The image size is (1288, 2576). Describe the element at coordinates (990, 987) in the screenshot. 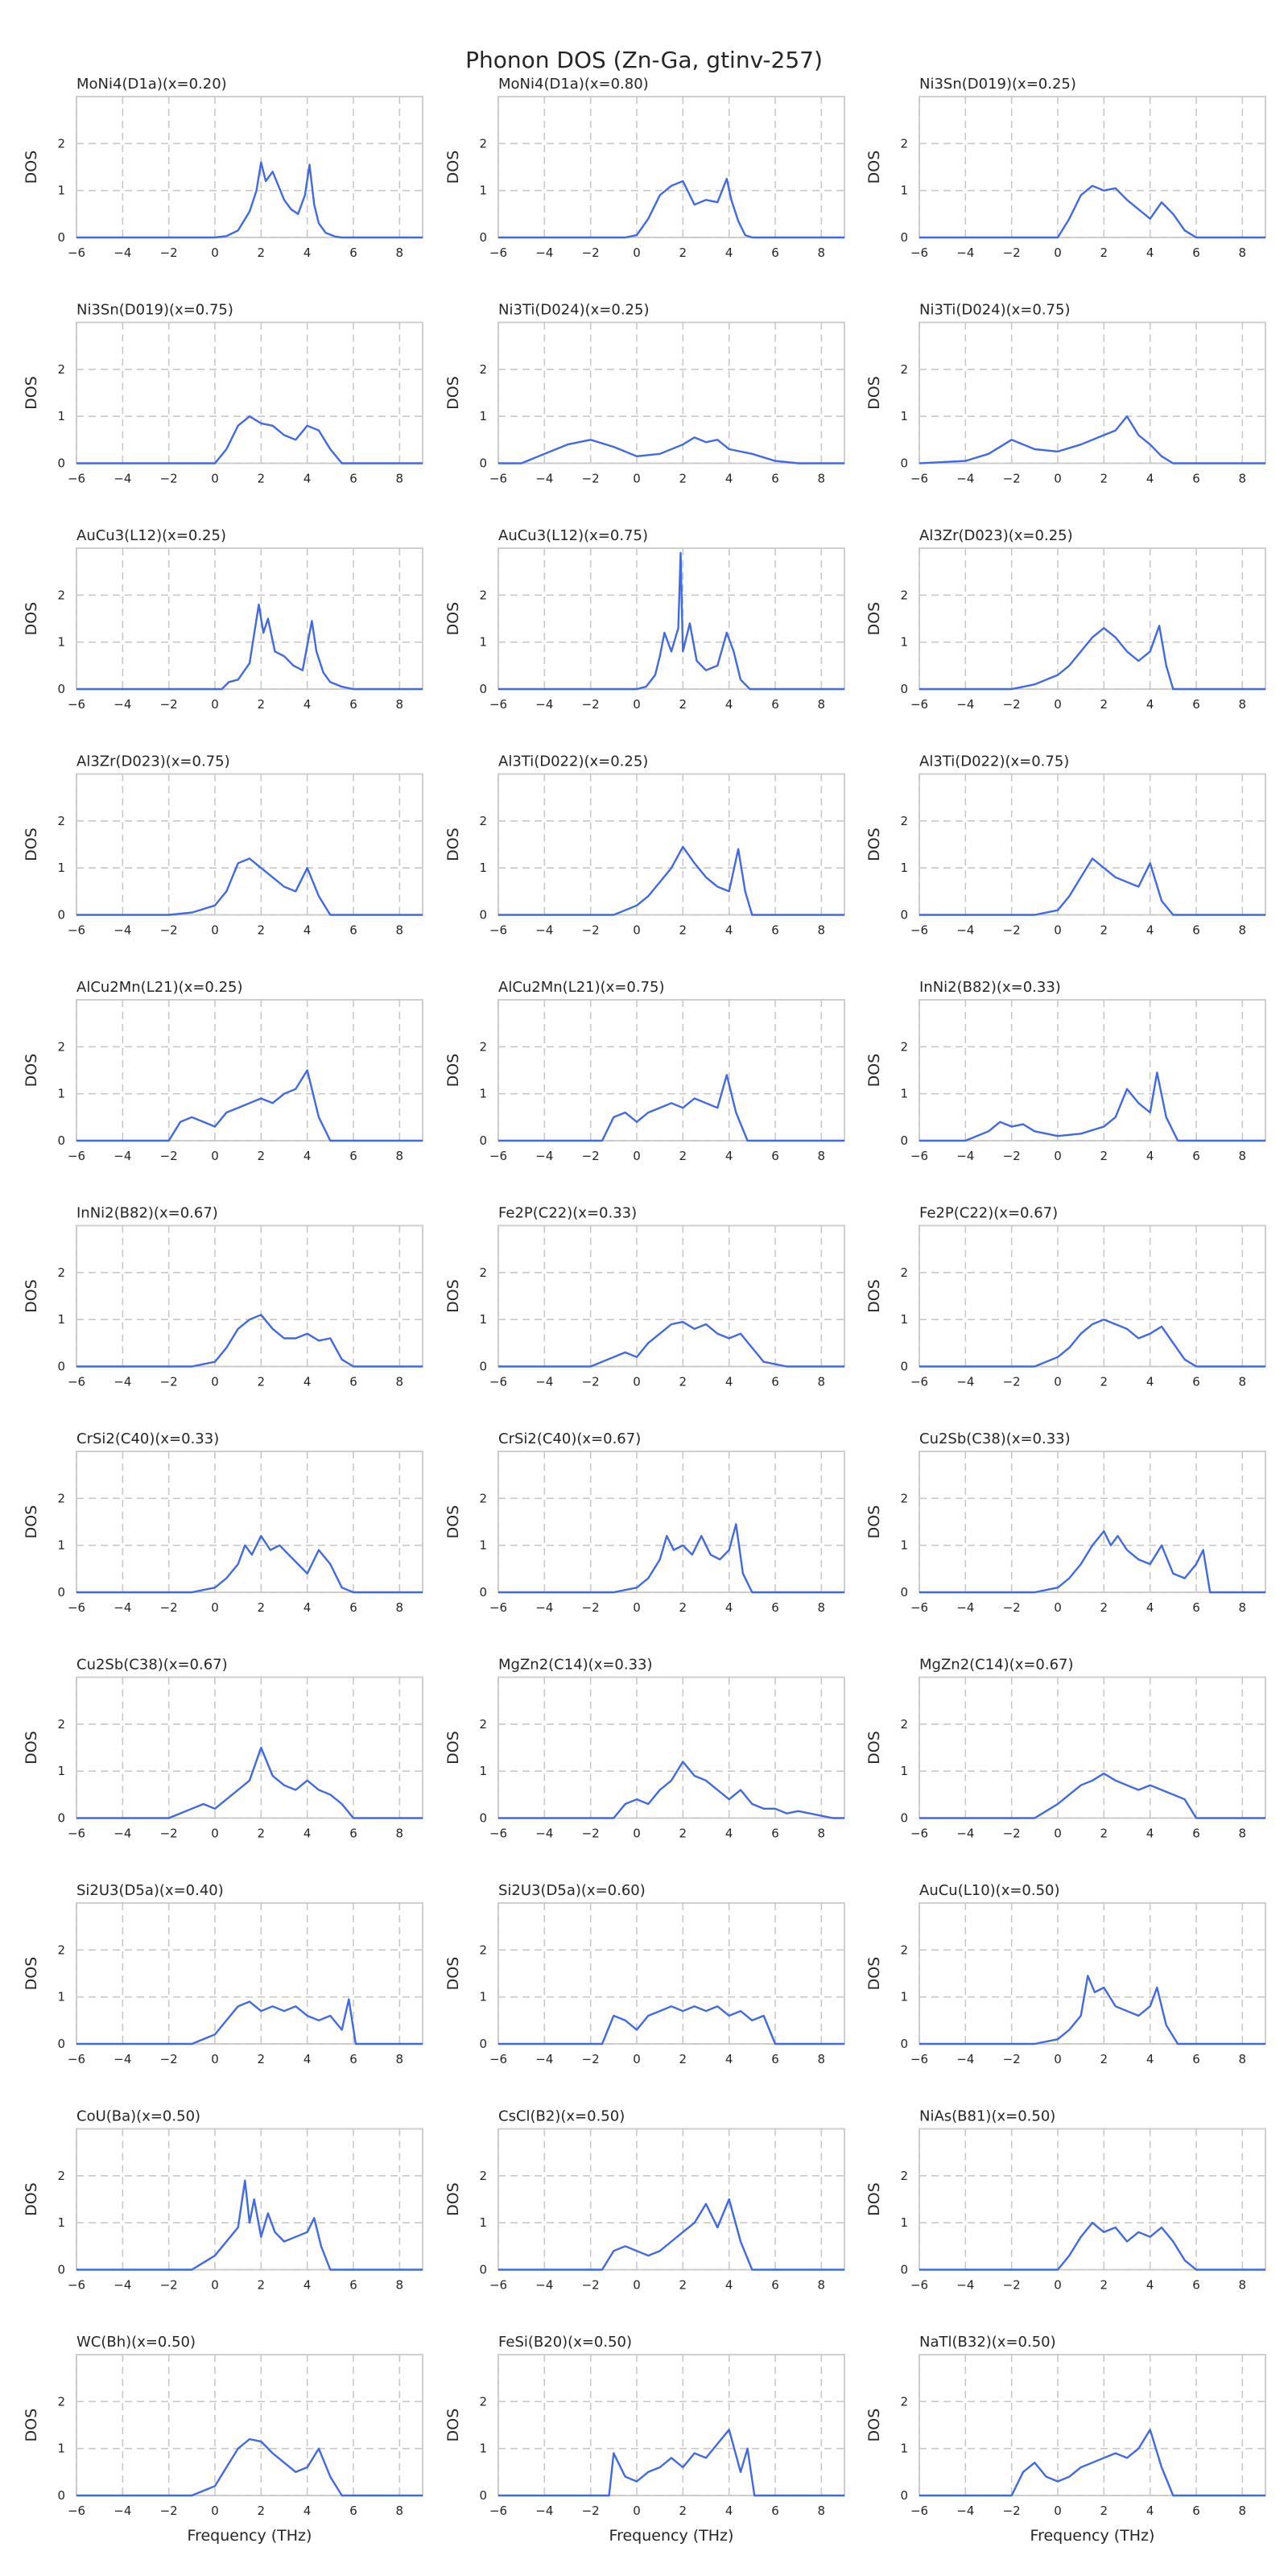

I see `panel-title: InNi2(B82)(x=0.33)` at that location.